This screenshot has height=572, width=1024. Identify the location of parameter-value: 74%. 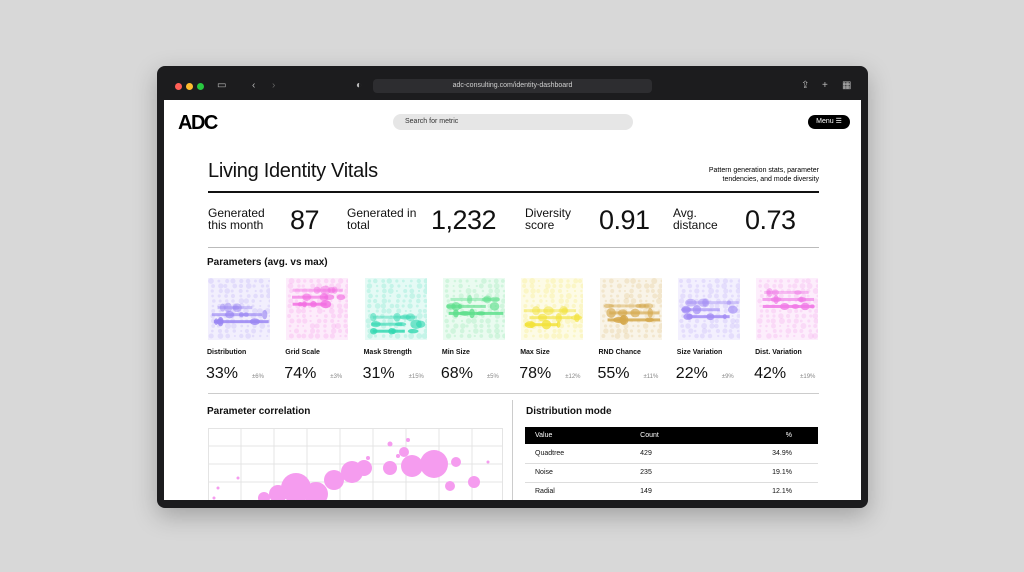
(300, 373).